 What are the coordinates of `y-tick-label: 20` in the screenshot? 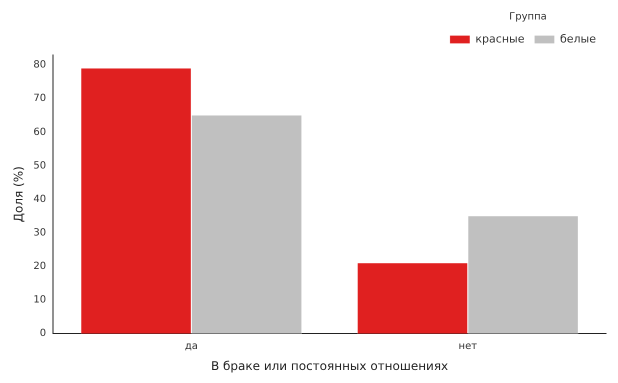 It's located at (39, 266).